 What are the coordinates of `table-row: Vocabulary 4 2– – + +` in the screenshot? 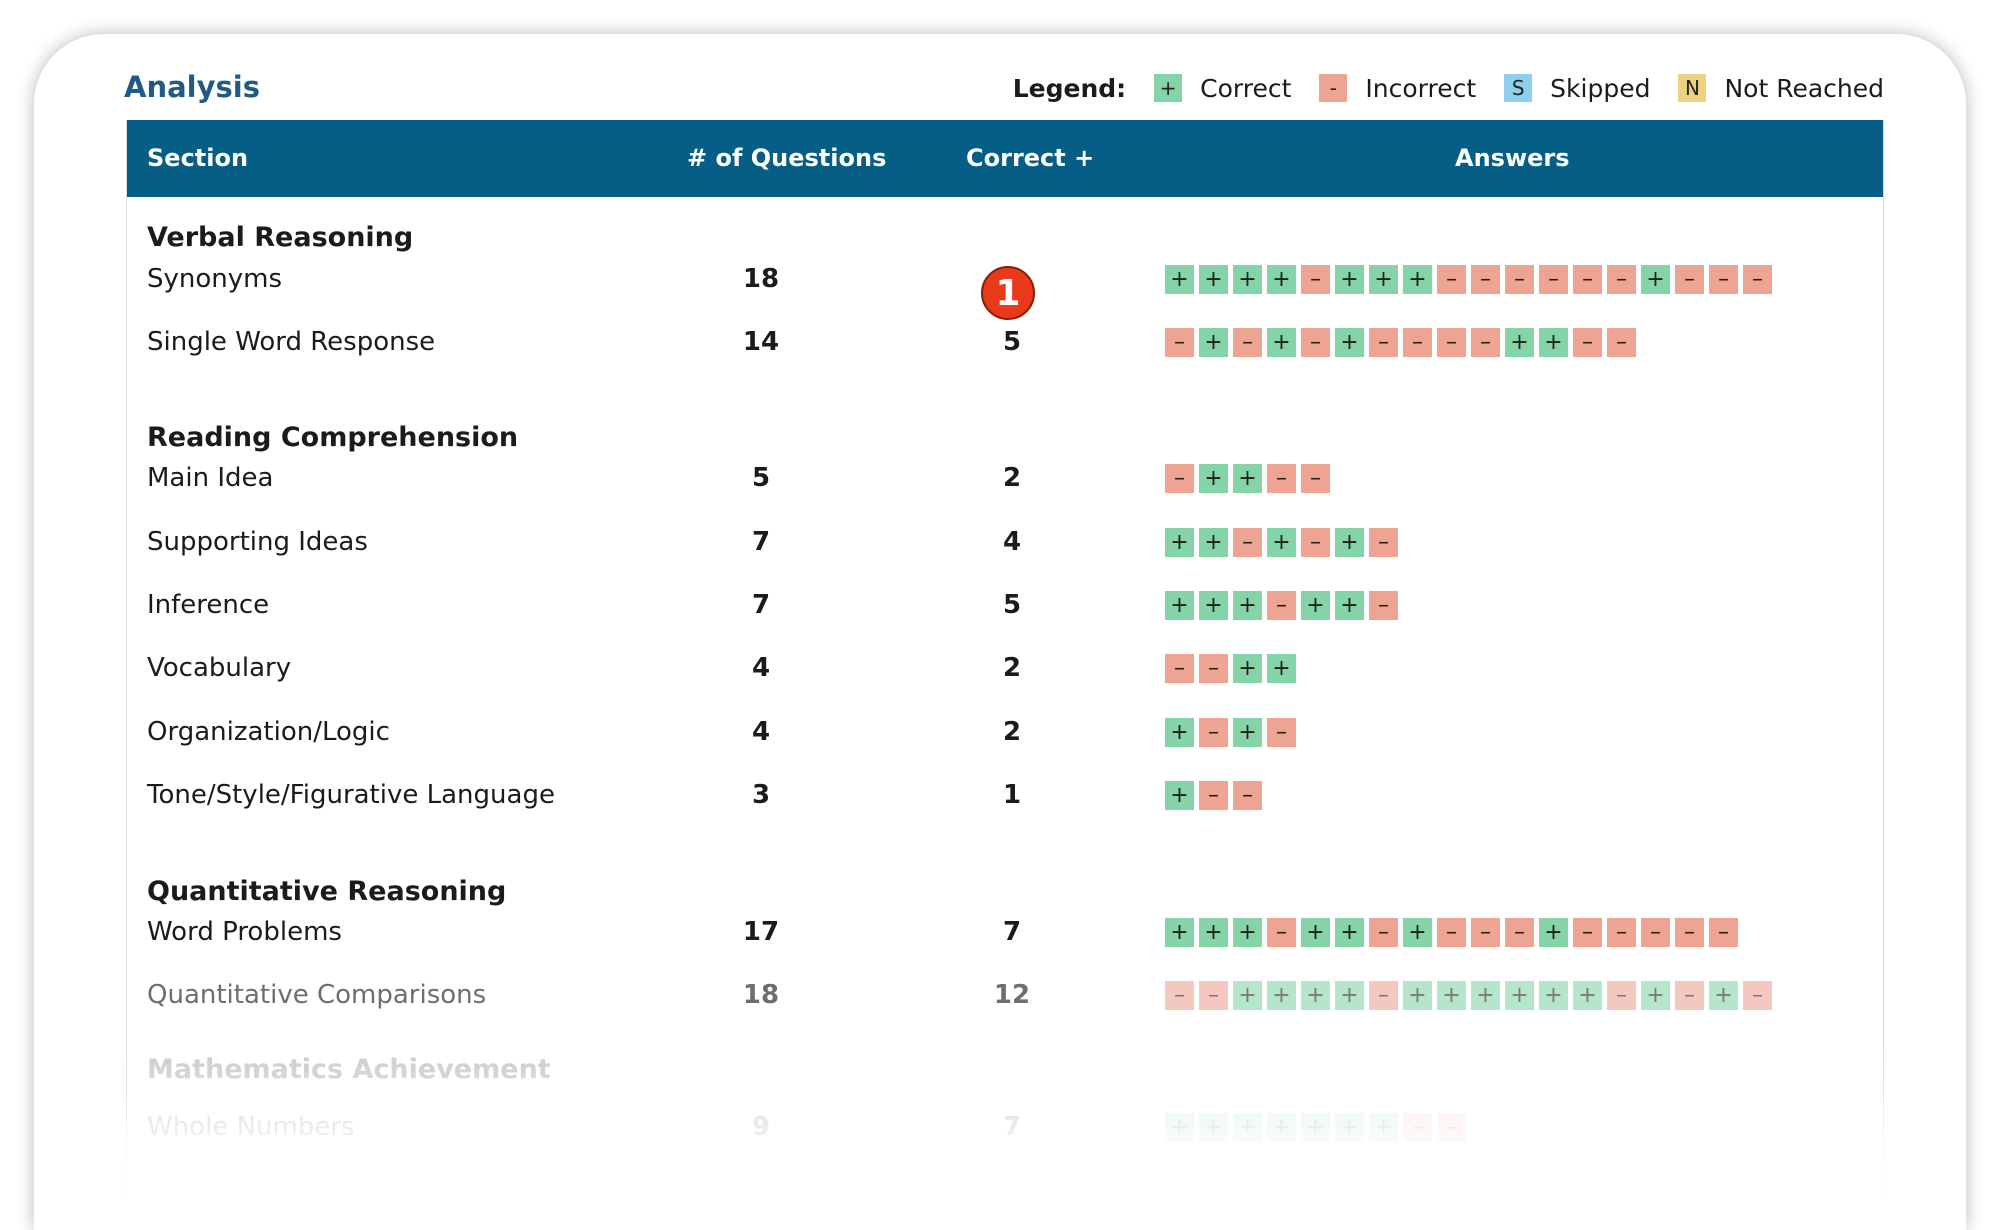 It's located at (1005, 669).